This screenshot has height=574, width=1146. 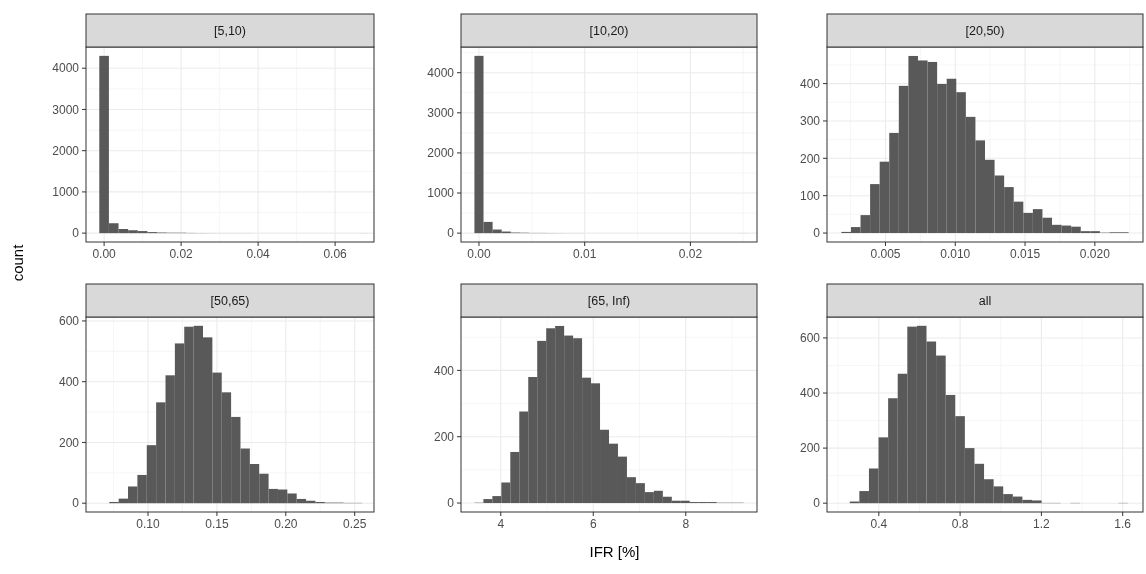 I want to click on x-tick-label: 0.8, so click(x=960, y=524).